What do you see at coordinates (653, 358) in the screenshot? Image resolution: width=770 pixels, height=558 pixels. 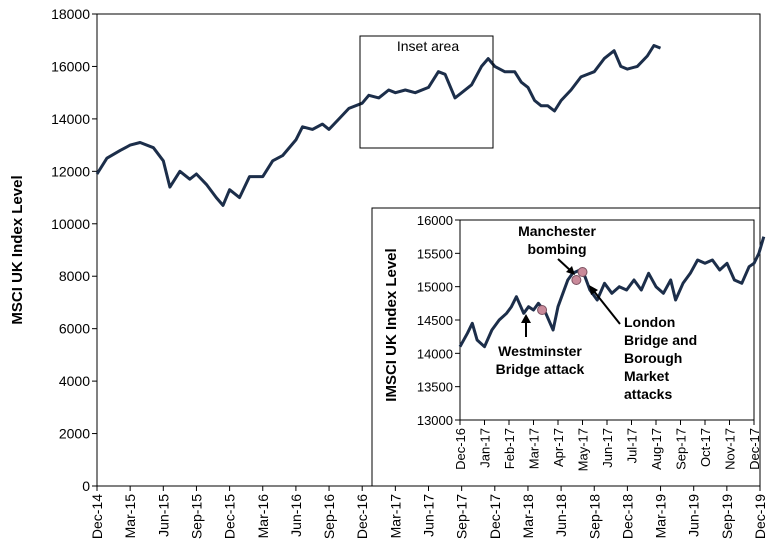 I see `annotation-london-line3: Borough` at bounding box center [653, 358].